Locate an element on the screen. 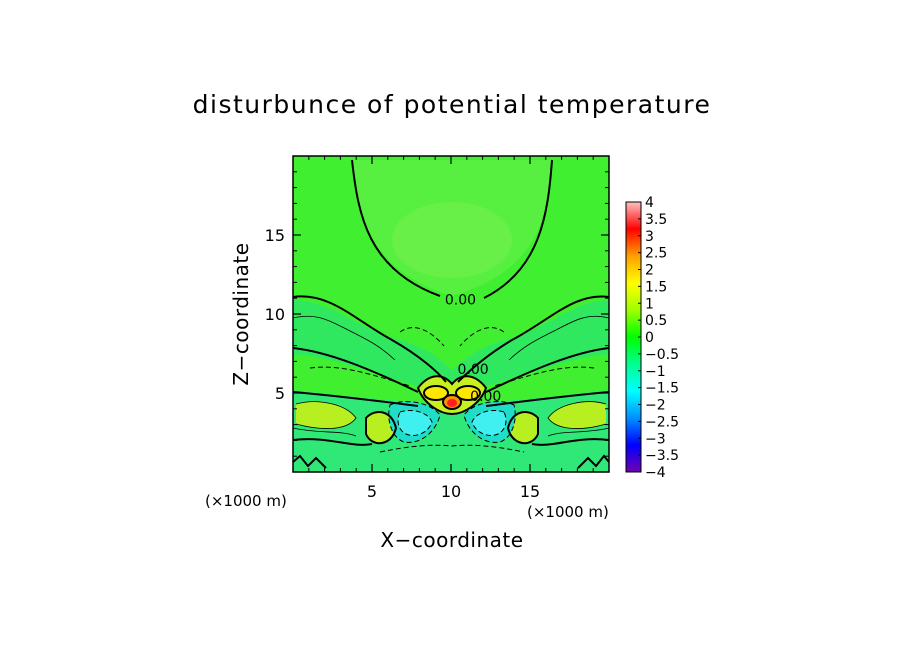 Image resolution: width=904 pixels, height=654 pixels. colorbar-tick-label: 2 is located at coordinates (649, 271).